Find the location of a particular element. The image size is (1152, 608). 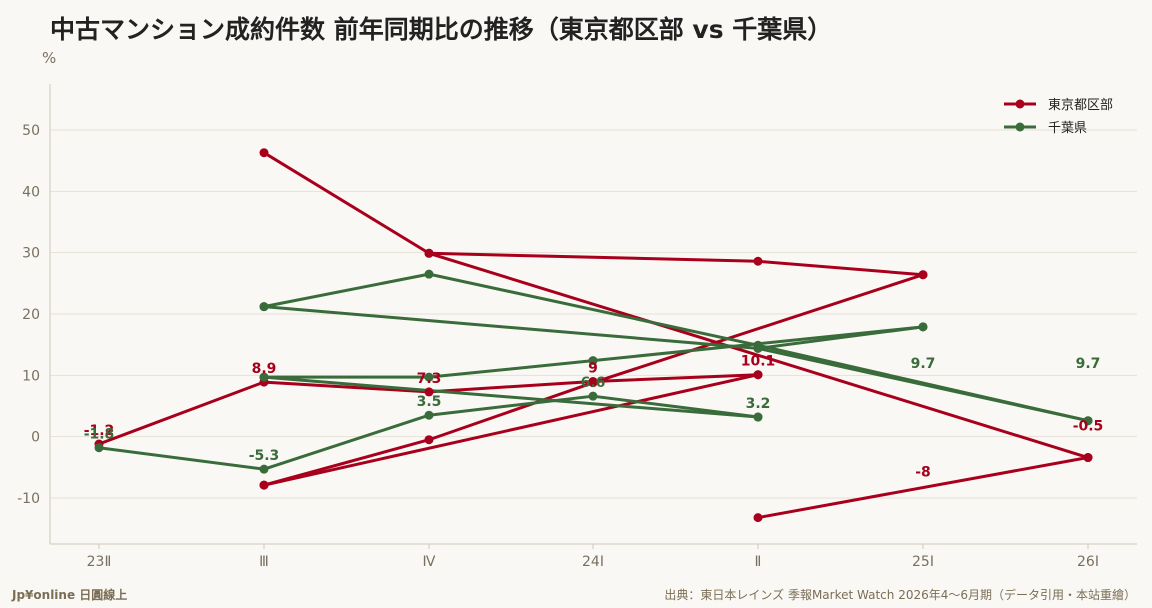

data-label: 8.9 is located at coordinates (264, 369).